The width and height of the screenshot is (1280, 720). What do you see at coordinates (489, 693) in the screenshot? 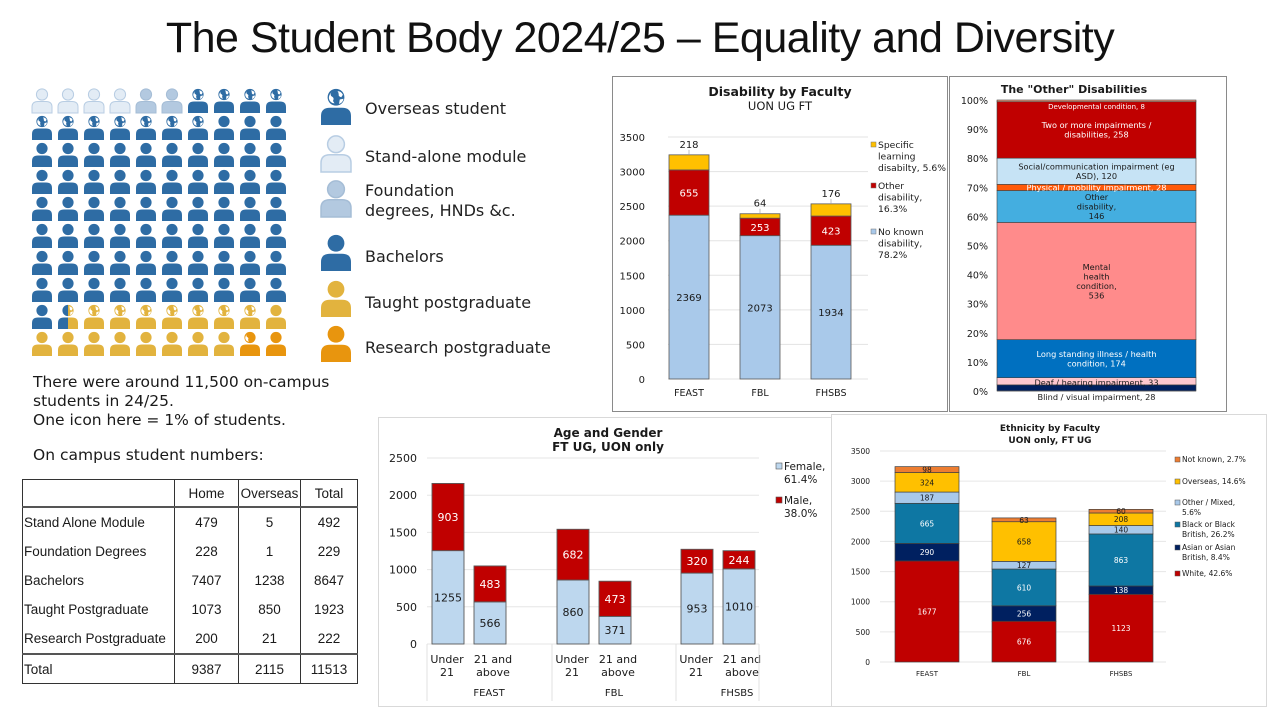
I see `group-label: FEAST` at bounding box center [489, 693].